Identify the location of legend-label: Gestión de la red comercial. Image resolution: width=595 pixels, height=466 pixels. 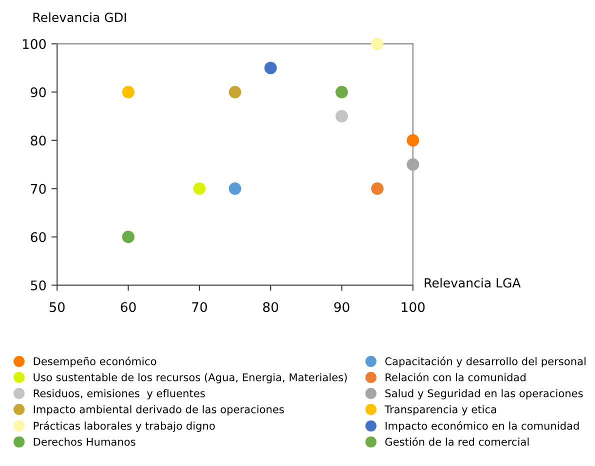
(457, 441).